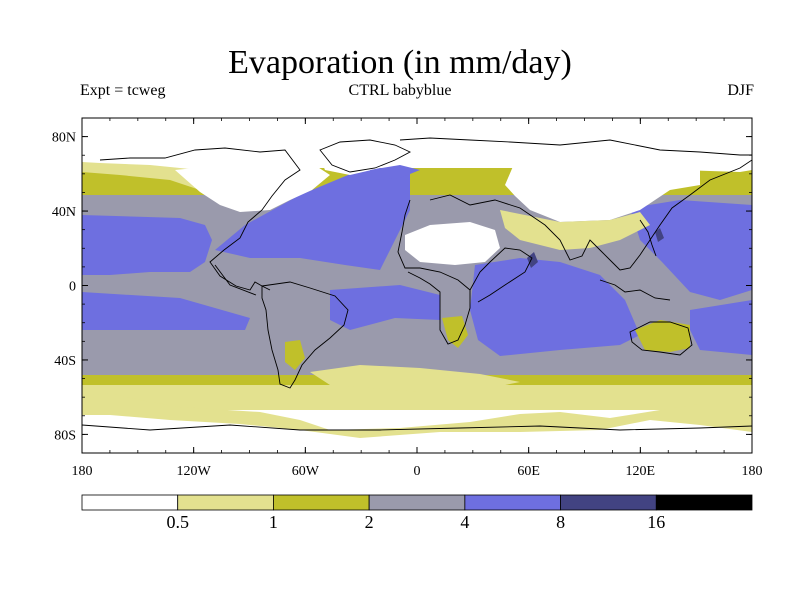 This screenshot has width=800, height=605. I want to click on fill-level-0-high-north, so click(417, 150).